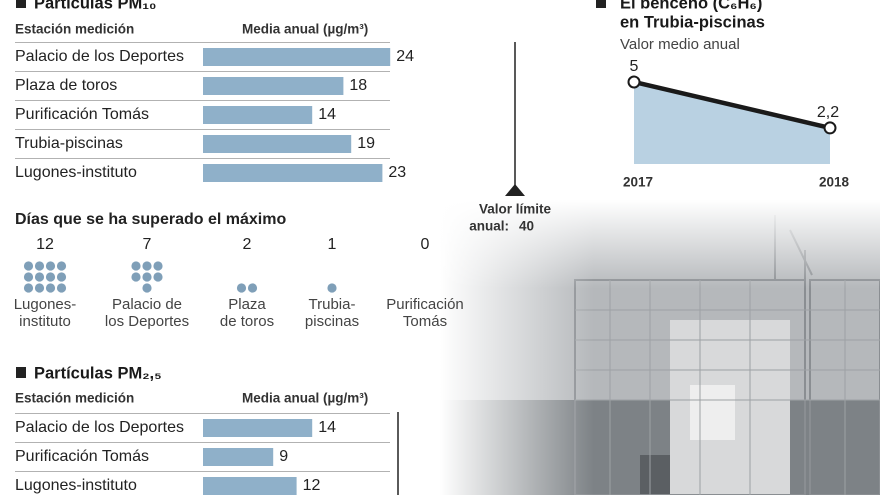 The width and height of the screenshot is (880, 495). Describe the element at coordinates (147, 321) in the screenshot. I see `category-label: los Deportes` at that location.